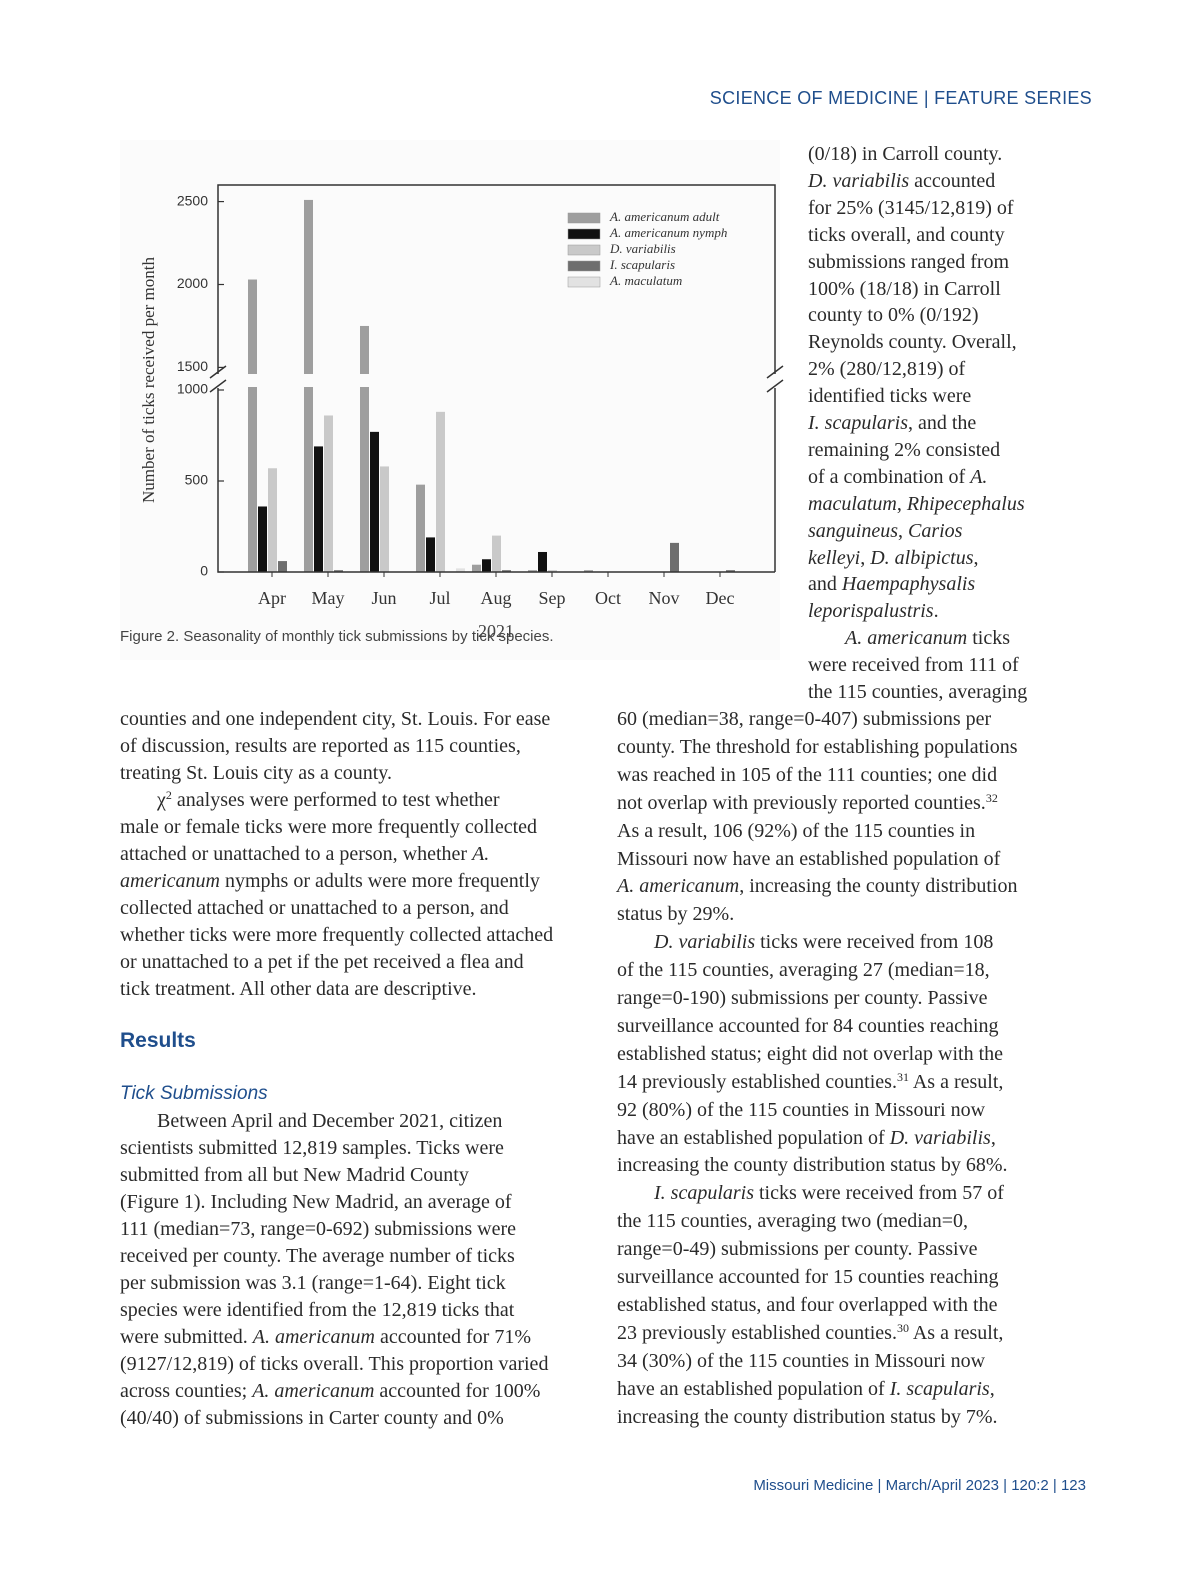  Describe the element at coordinates (936, 611) in the screenshot. I see `text-run: .` at that location.